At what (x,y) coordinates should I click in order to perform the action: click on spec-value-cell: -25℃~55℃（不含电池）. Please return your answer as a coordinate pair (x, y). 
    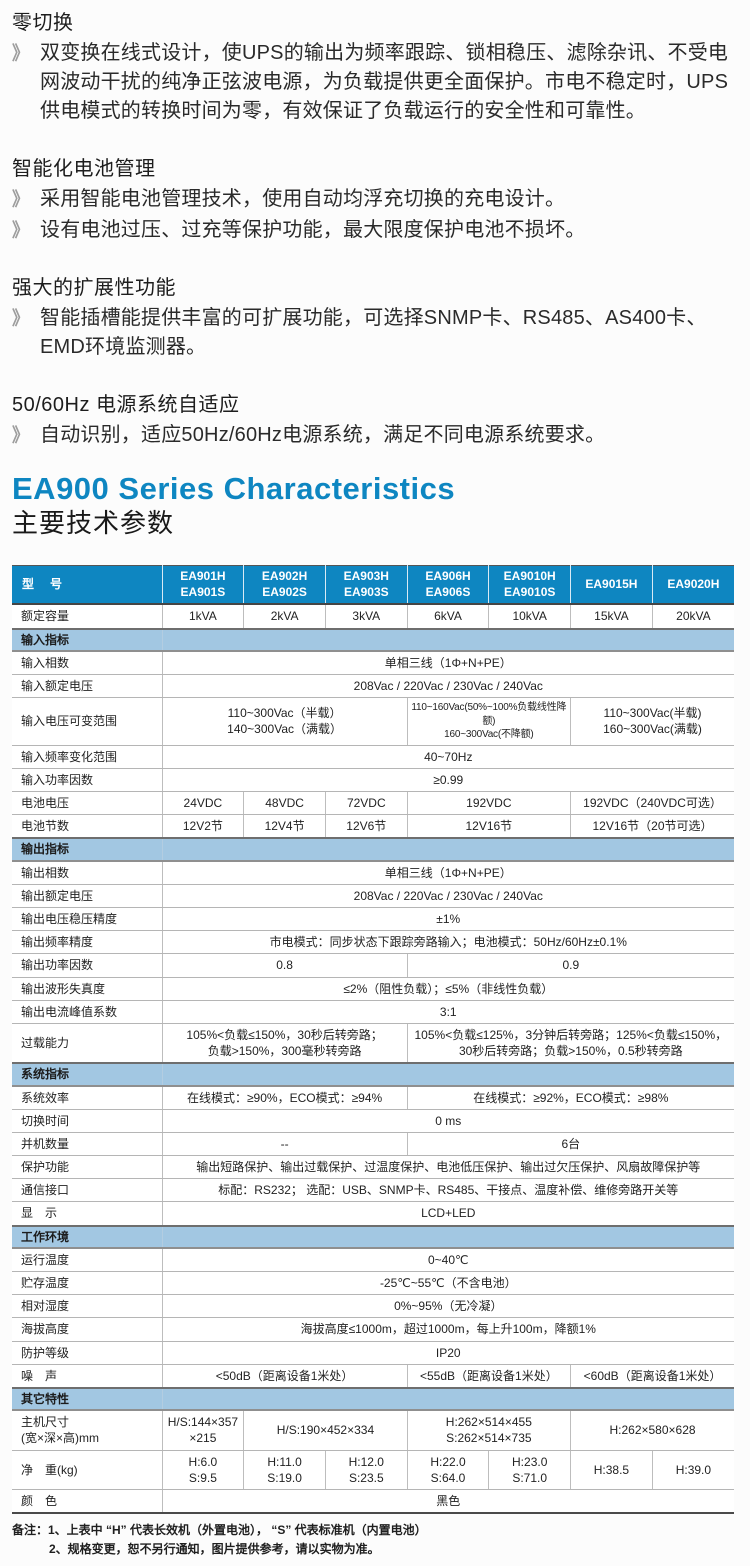
    Looking at the image, I should click on (448, 1283).